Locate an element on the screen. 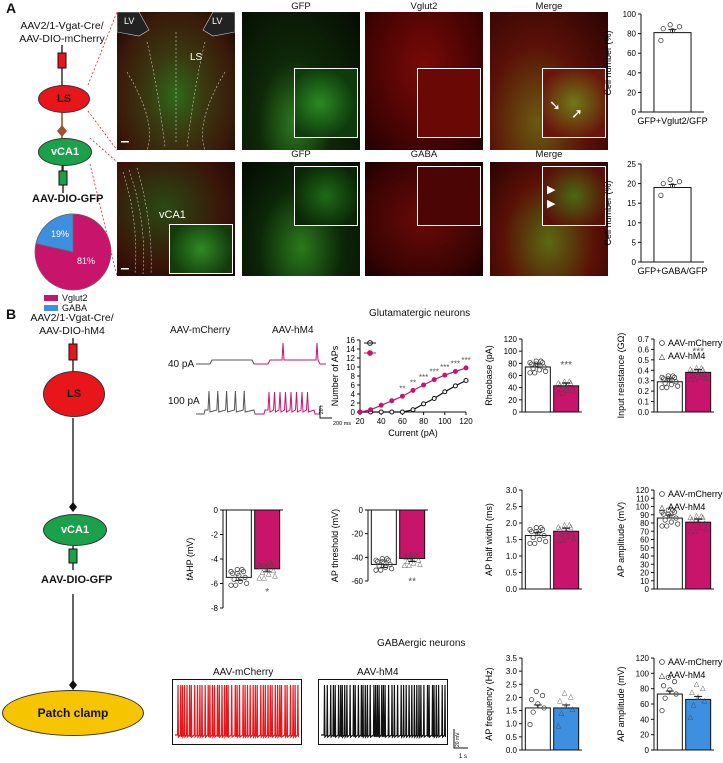  chart-10-legend-label-0: AAV-mCherry is located at coordinates (695, 662).